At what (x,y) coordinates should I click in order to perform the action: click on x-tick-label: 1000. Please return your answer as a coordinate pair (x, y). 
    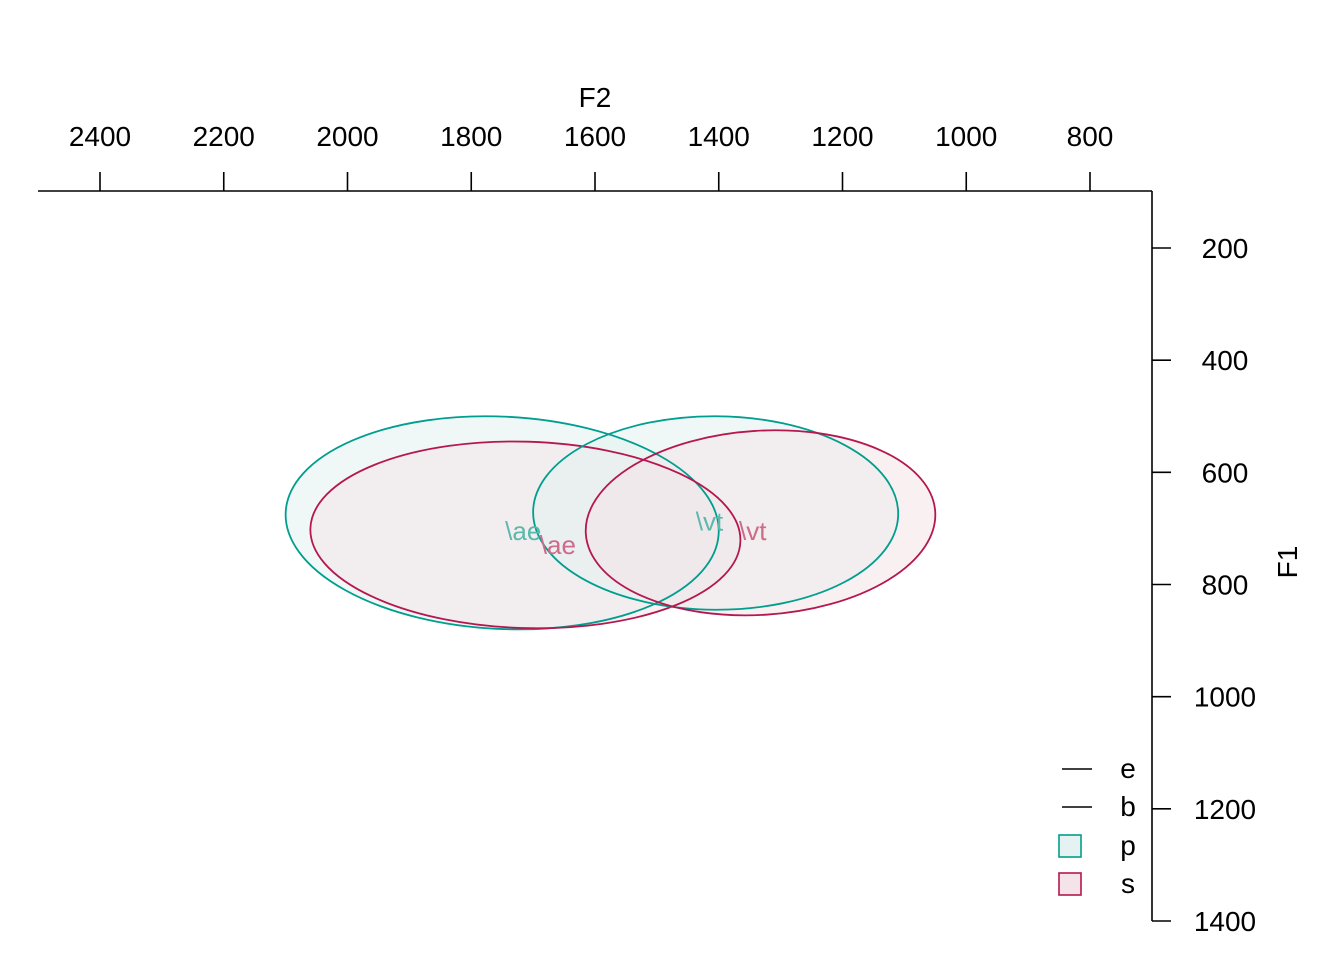
    Looking at the image, I should click on (966, 136).